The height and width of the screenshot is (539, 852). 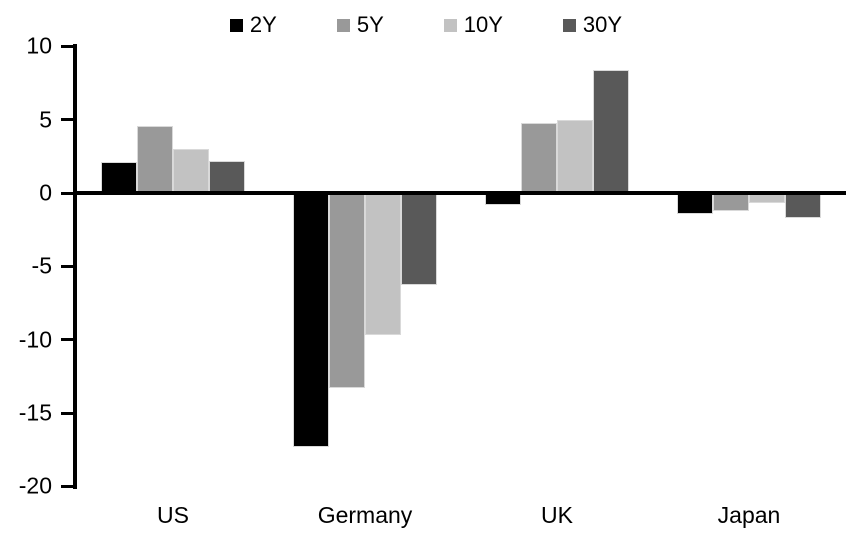 I want to click on legend-swatch-30y, so click(x=569, y=25).